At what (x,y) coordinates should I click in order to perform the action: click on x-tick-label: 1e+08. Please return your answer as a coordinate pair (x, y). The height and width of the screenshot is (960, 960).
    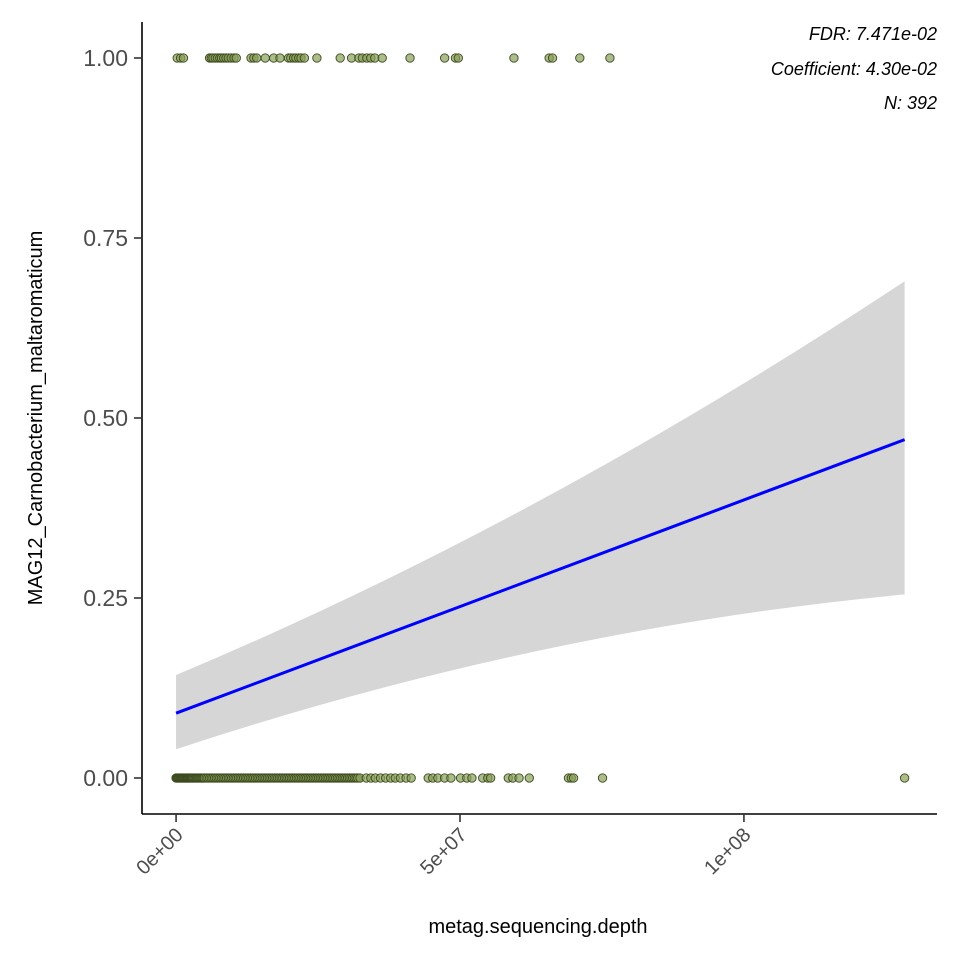
    Looking at the image, I should click on (727, 851).